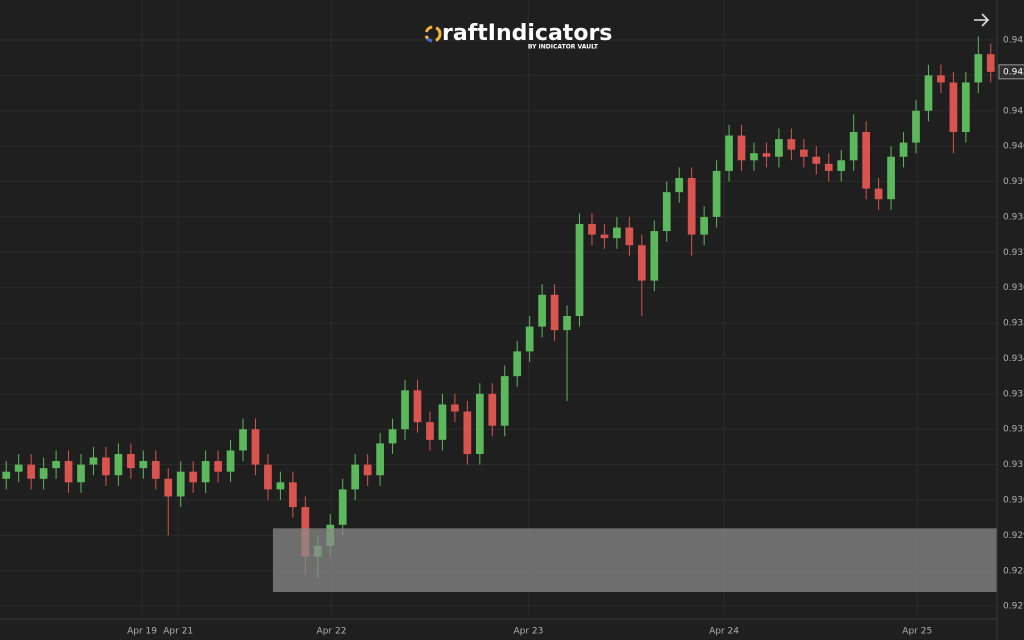 The height and width of the screenshot is (640, 1024). I want to click on x-tick-label: Apr 21, so click(178, 632).